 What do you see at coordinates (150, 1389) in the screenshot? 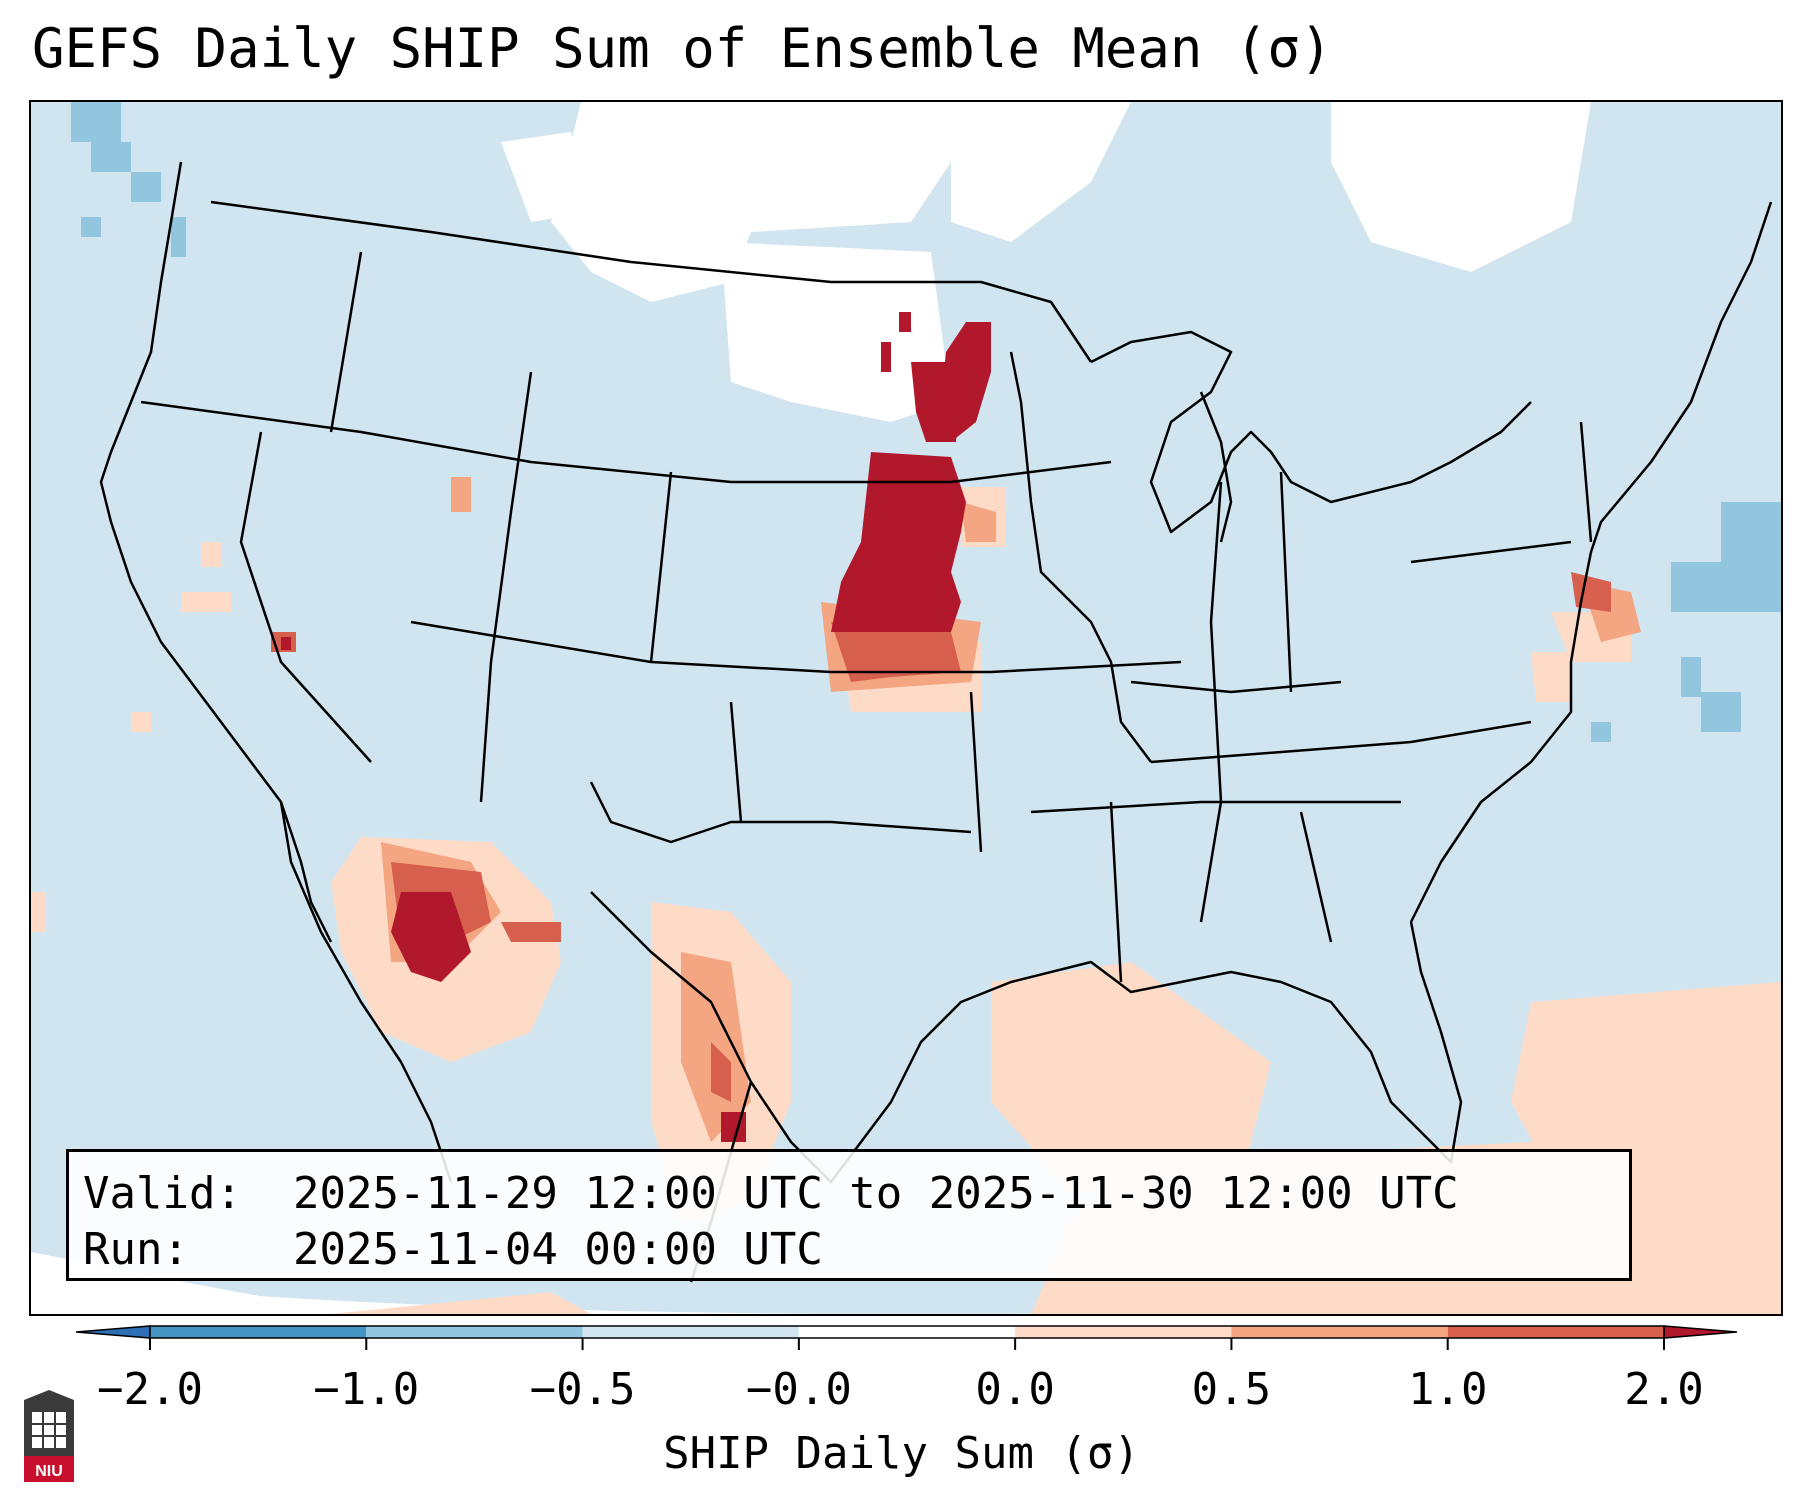
I see `colorbar-tick-label: −2.0` at bounding box center [150, 1389].